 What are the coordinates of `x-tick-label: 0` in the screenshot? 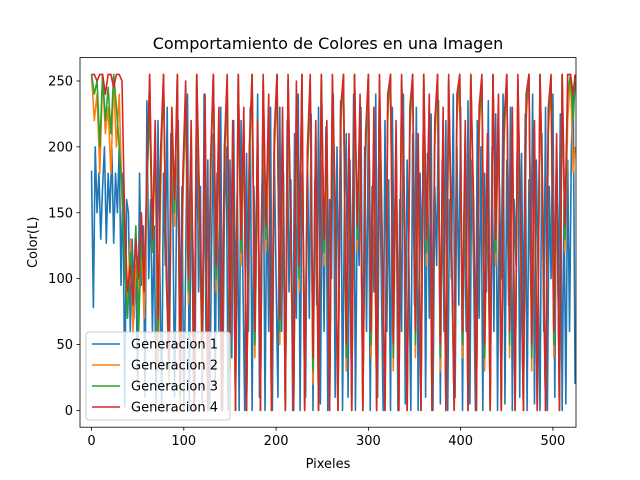 It's located at (91, 441).